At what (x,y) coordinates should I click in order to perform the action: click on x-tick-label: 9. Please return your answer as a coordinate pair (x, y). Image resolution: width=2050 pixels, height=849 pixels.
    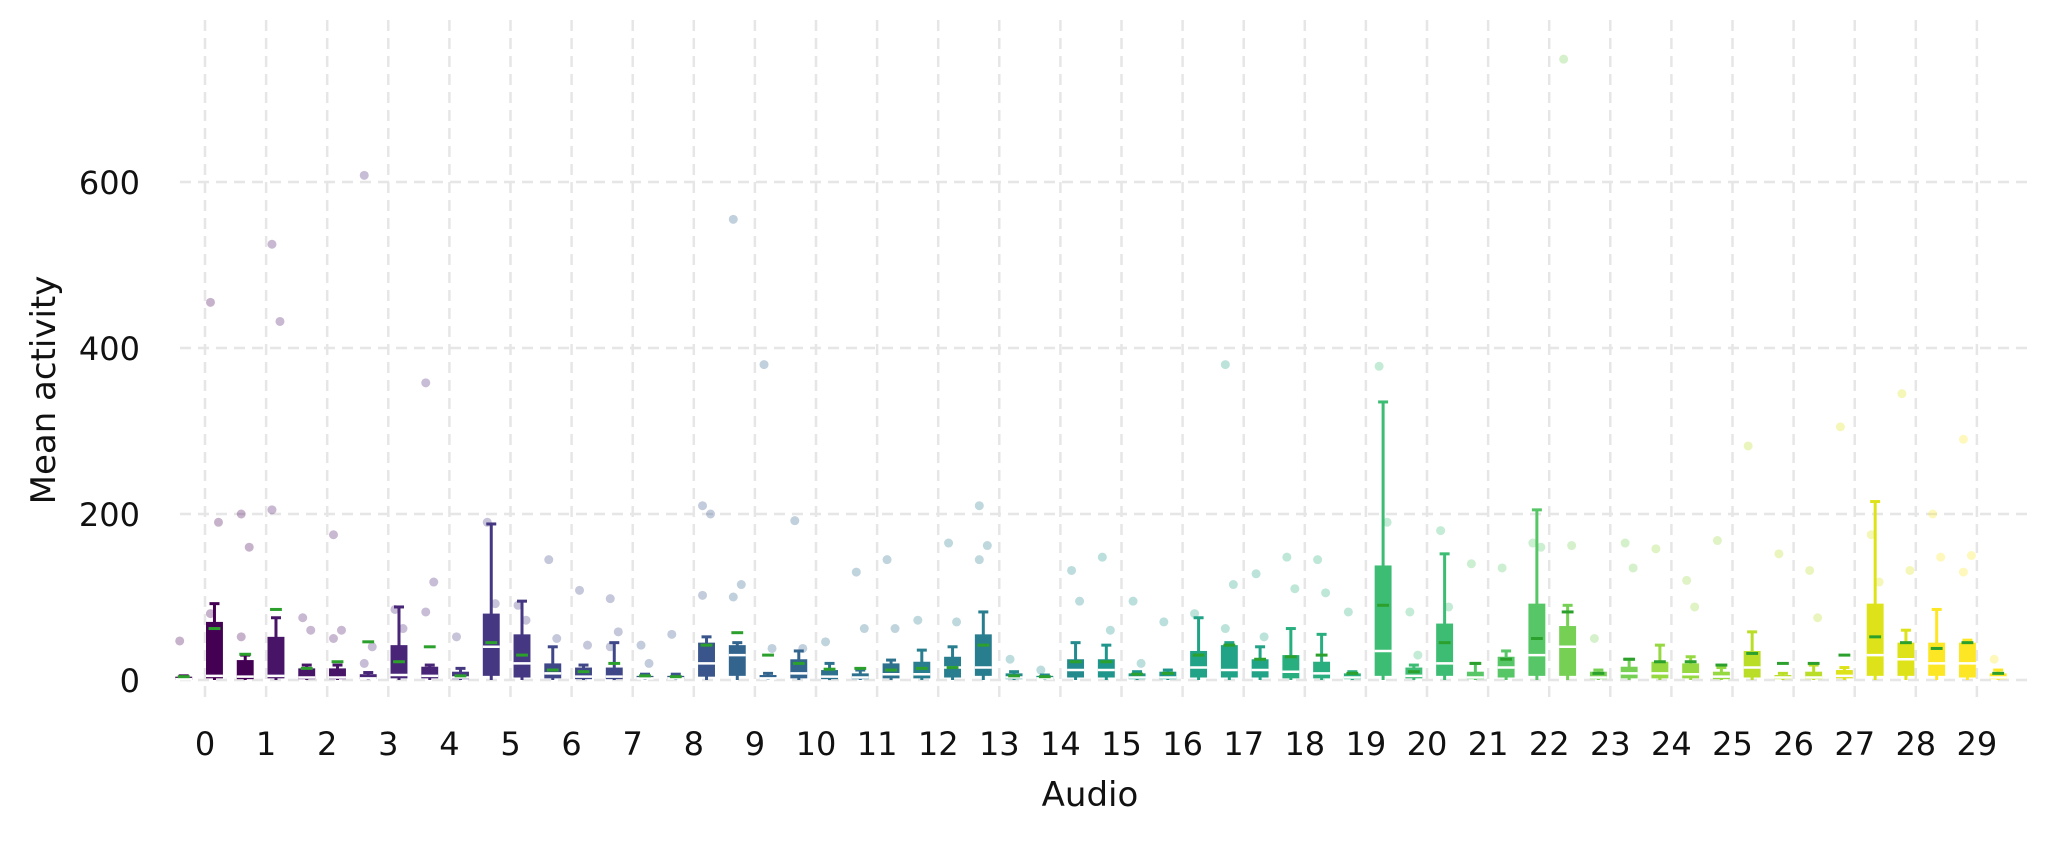
    Looking at the image, I should click on (755, 744).